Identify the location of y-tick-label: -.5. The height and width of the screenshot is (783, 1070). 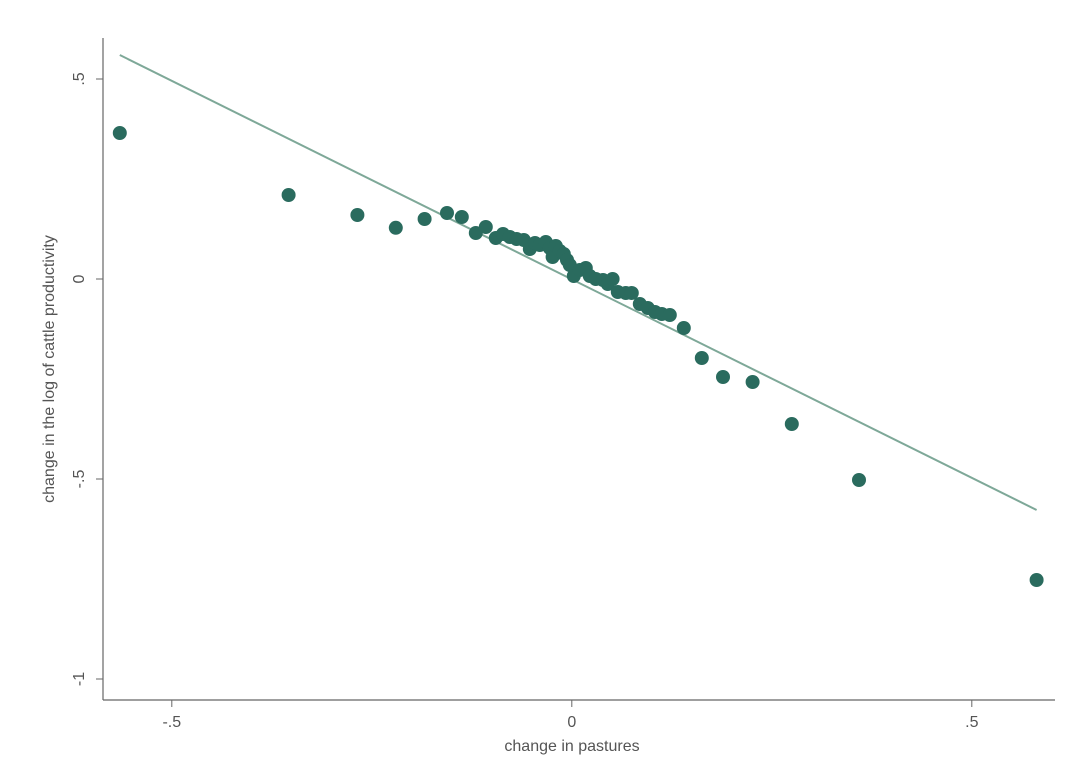
(79, 479).